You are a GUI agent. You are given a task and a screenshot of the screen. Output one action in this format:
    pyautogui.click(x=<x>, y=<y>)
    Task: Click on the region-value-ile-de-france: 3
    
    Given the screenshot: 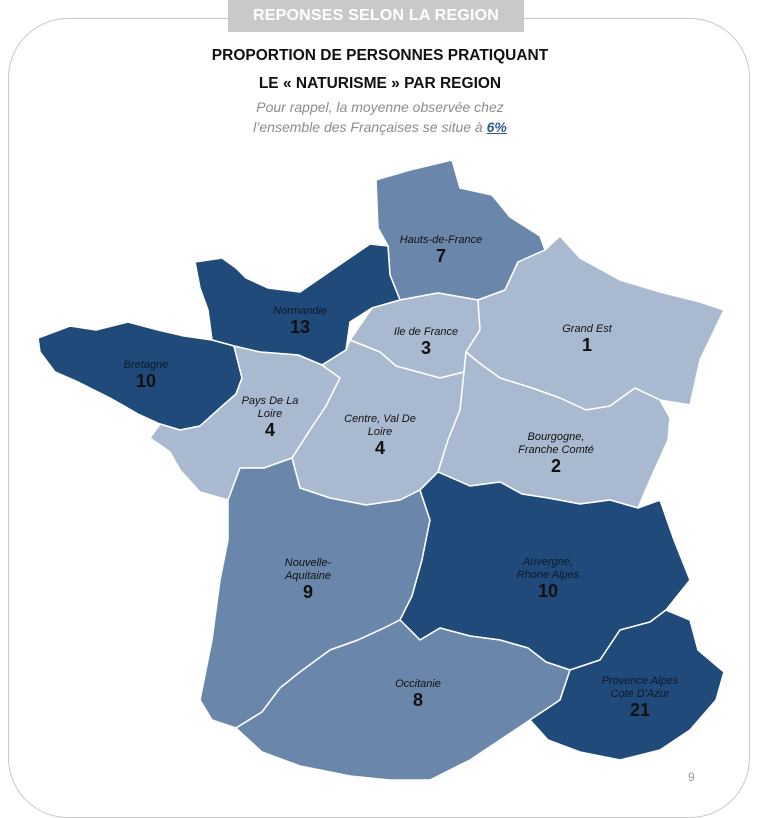 What is the action you would take?
    pyautogui.click(x=426, y=348)
    